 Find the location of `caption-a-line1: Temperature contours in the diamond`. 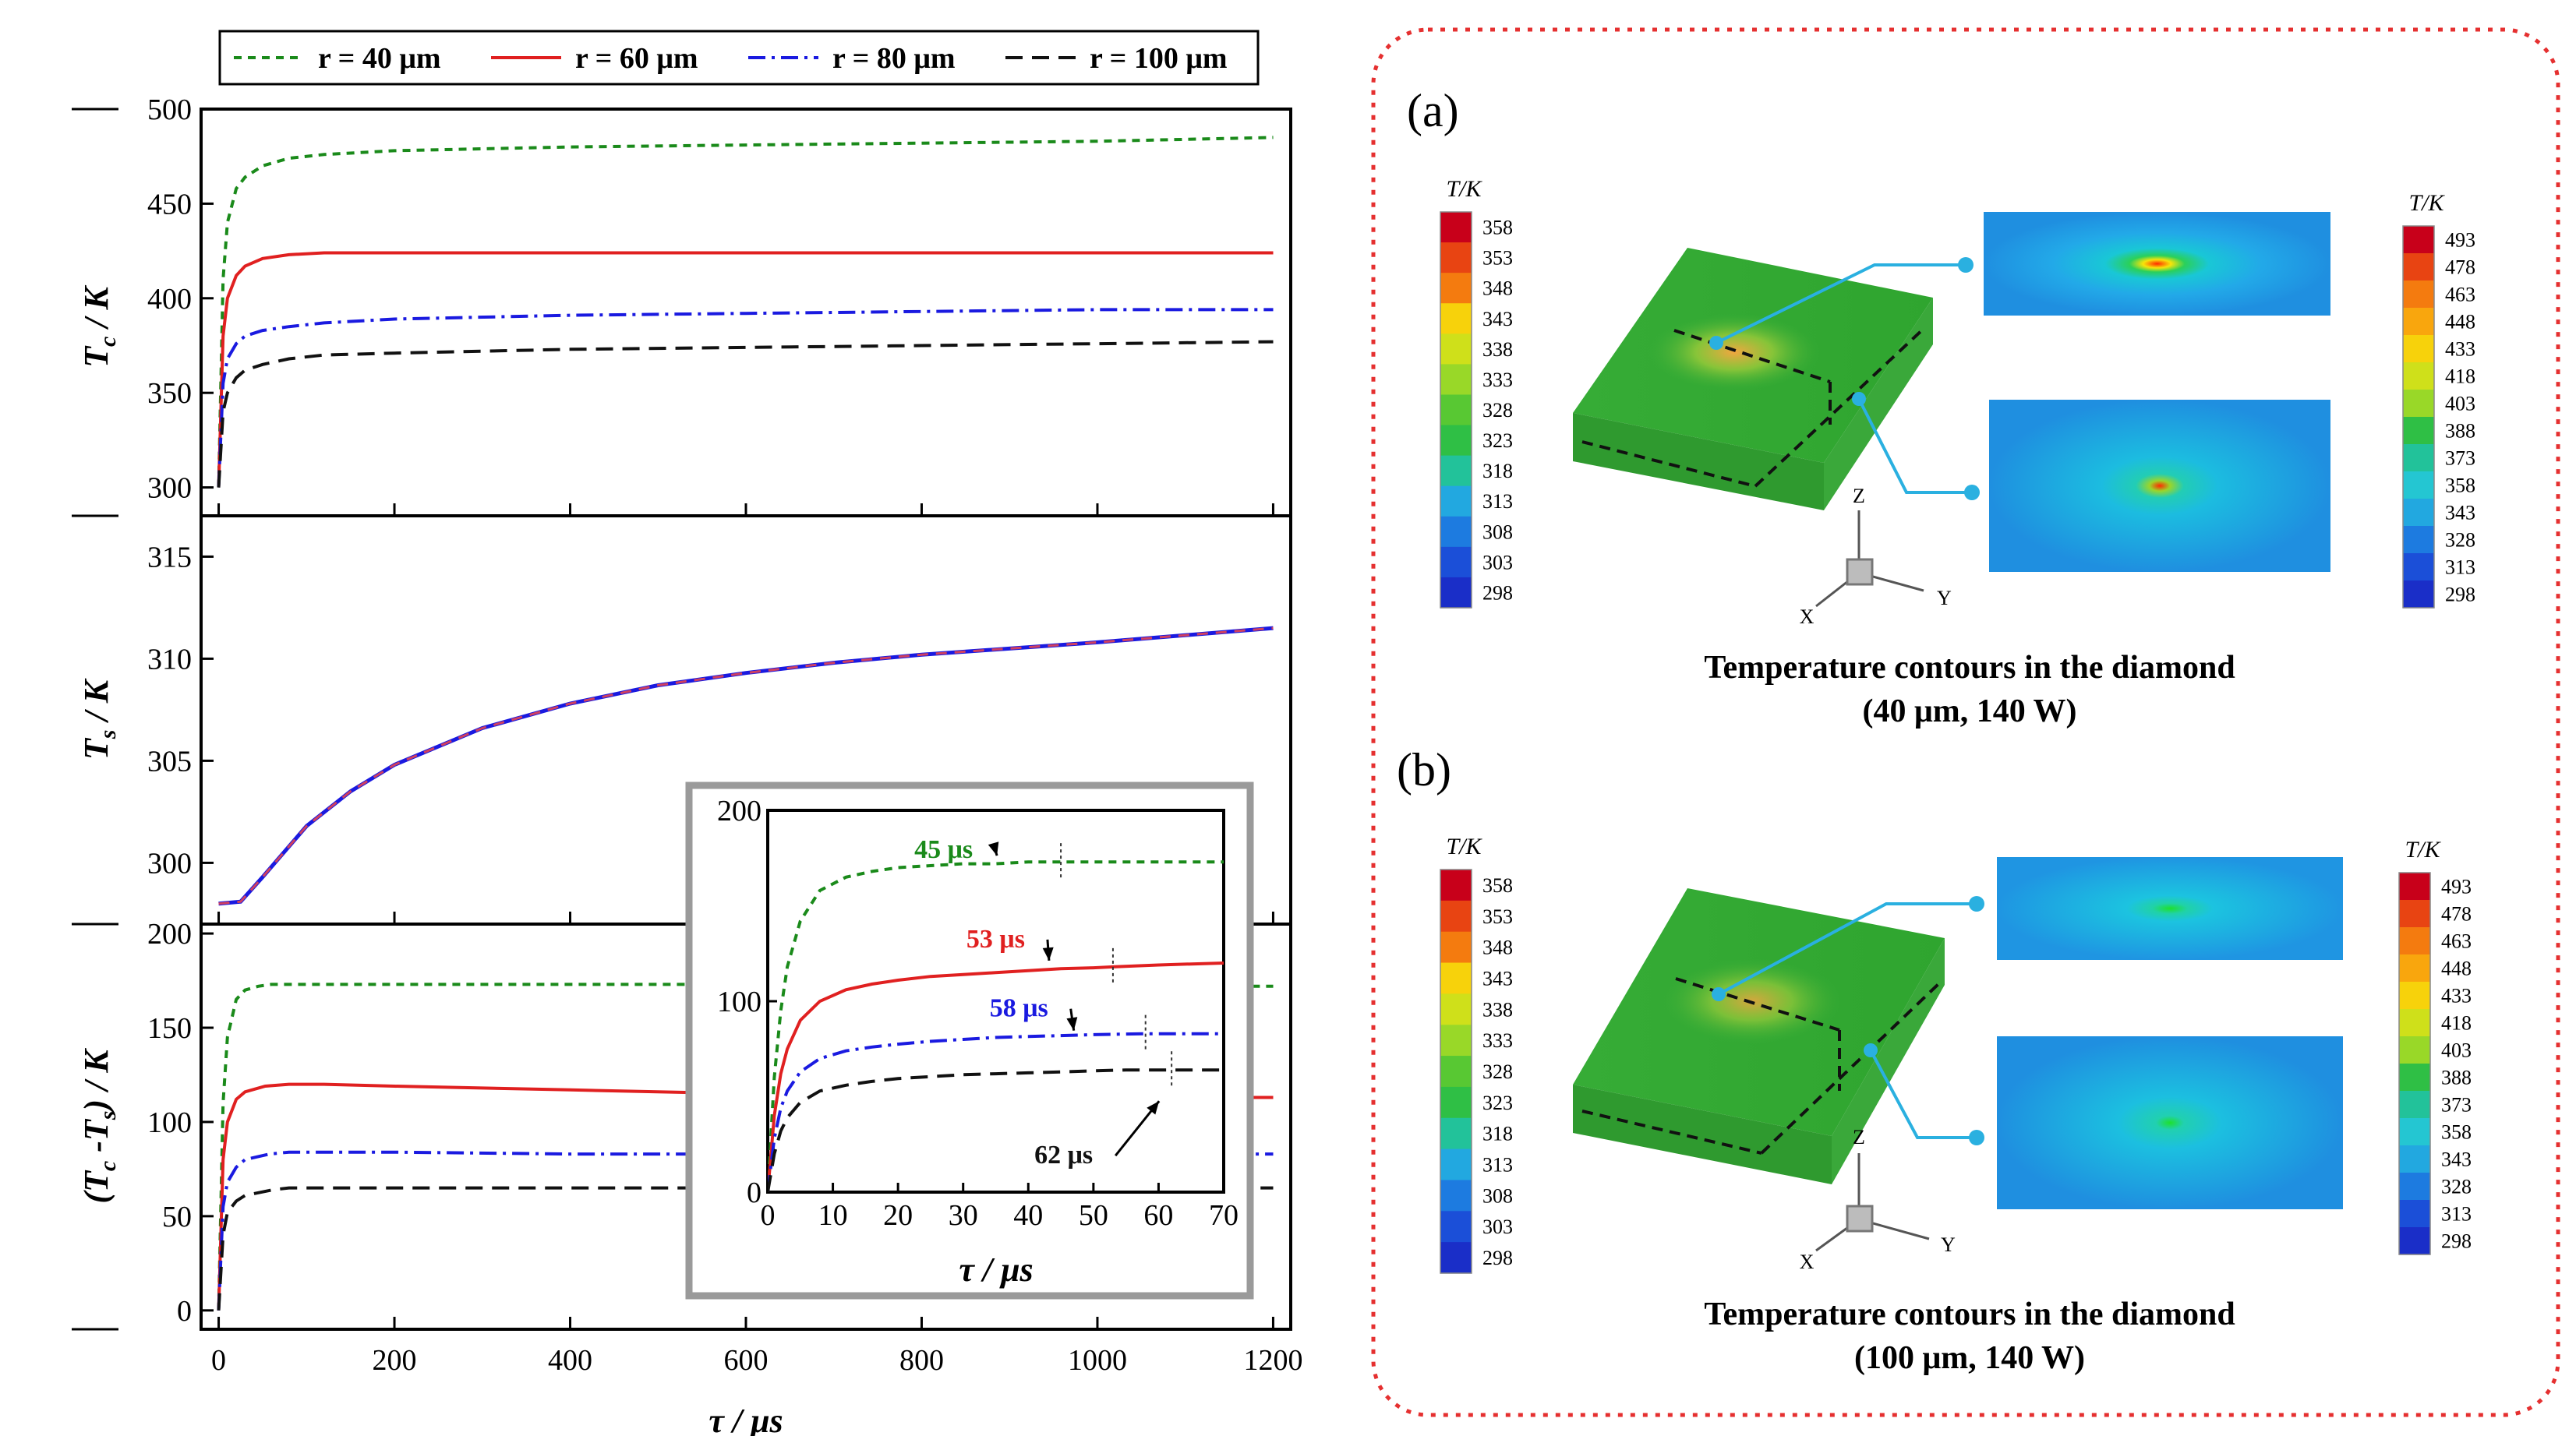

caption-a-line1: Temperature contours in the diamond is located at coordinates (1969, 668).